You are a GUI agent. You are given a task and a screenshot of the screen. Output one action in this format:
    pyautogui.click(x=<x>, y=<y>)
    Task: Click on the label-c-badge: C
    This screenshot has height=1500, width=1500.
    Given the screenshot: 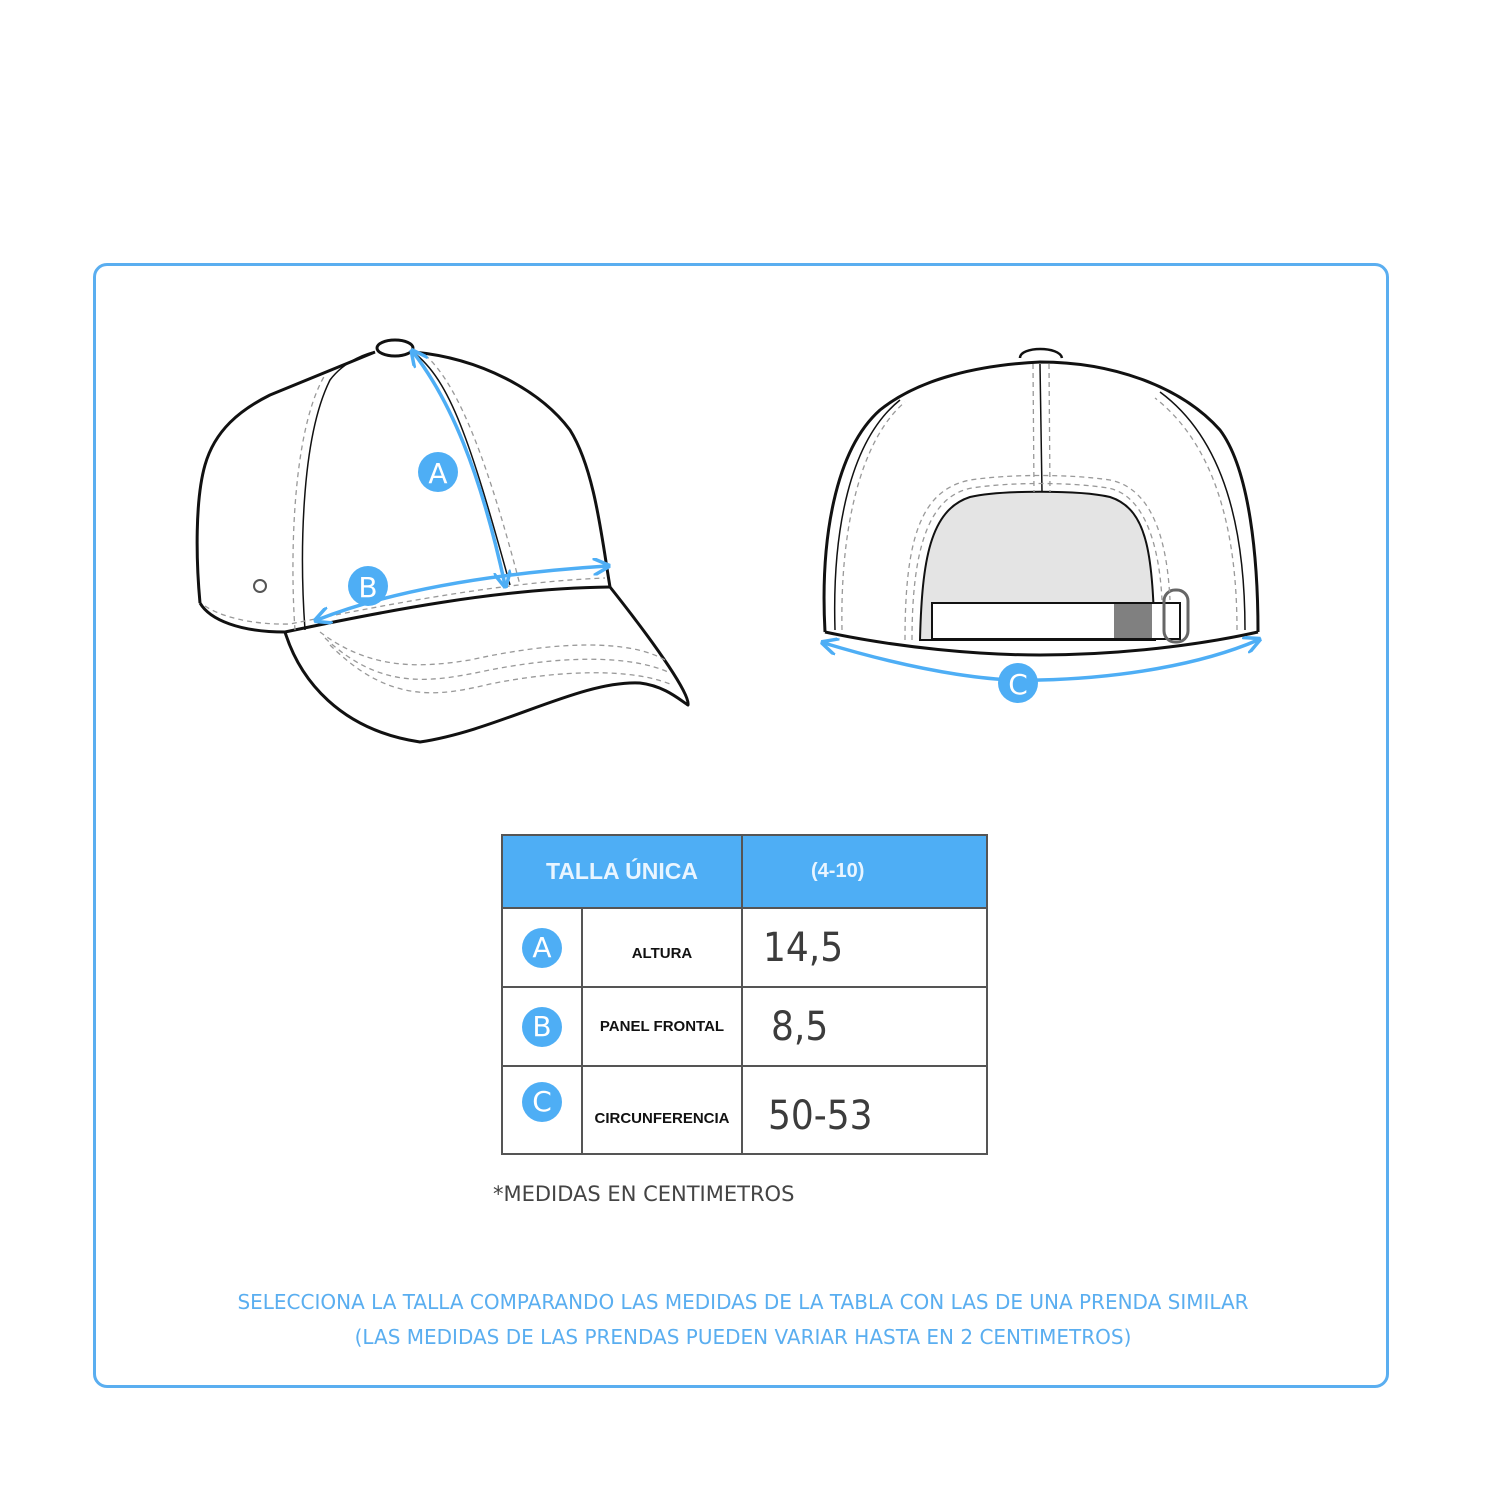 What is the action you would take?
    pyautogui.click(x=1018, y=683)
    